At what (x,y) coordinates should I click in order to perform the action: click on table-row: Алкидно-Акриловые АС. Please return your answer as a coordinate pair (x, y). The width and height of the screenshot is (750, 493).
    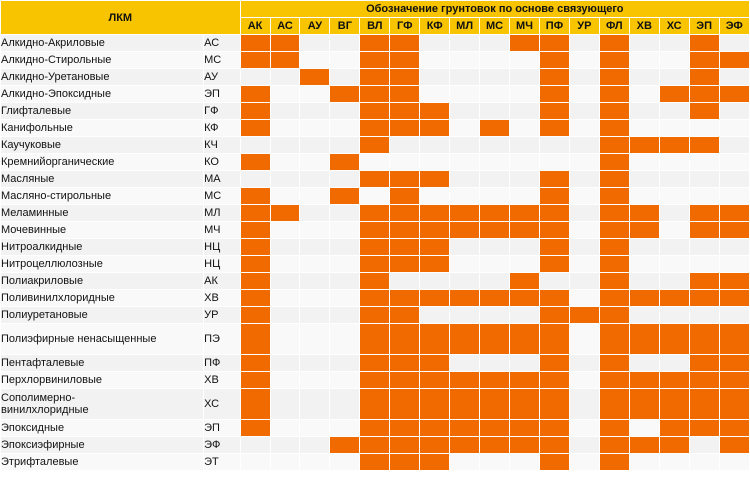
    Looking at the image, I should click on (375, 43).